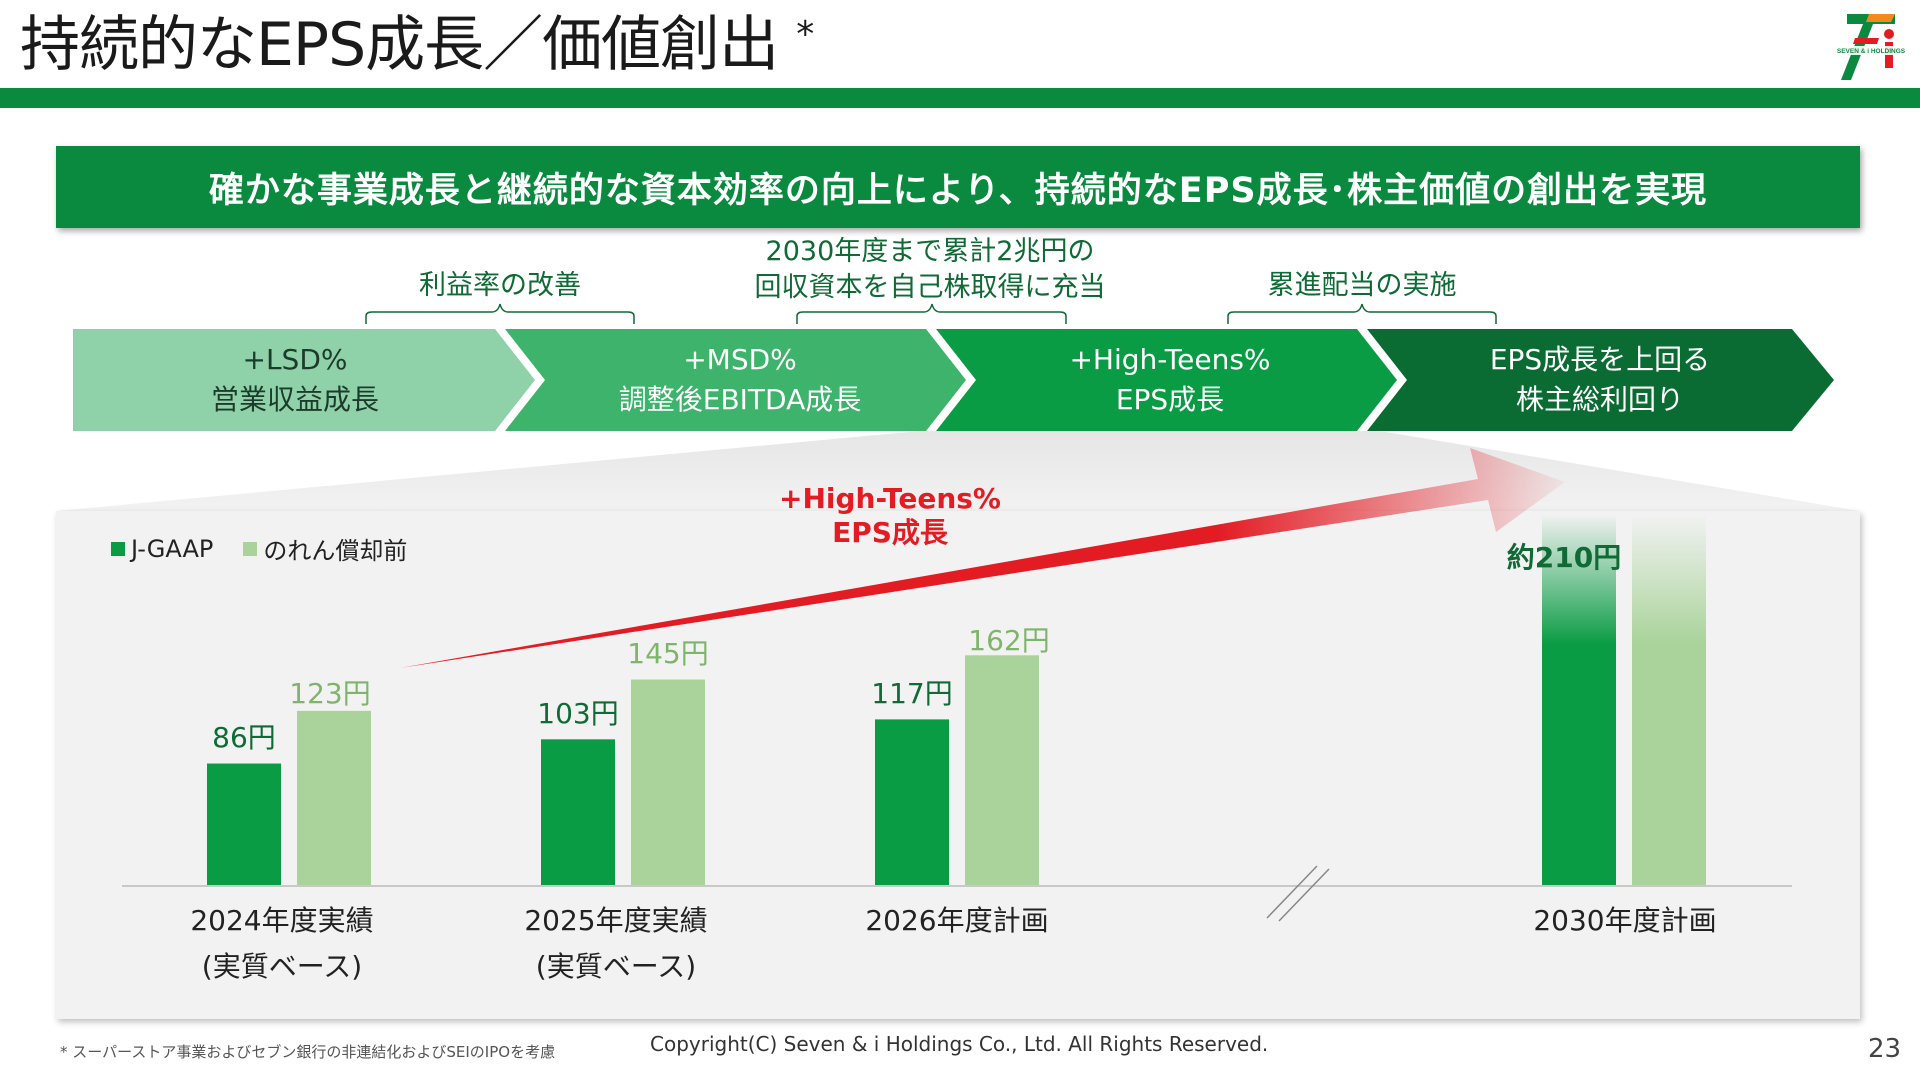  I want to click on chart-legend: J-GAAP のれん償却前, so click(274, 548).